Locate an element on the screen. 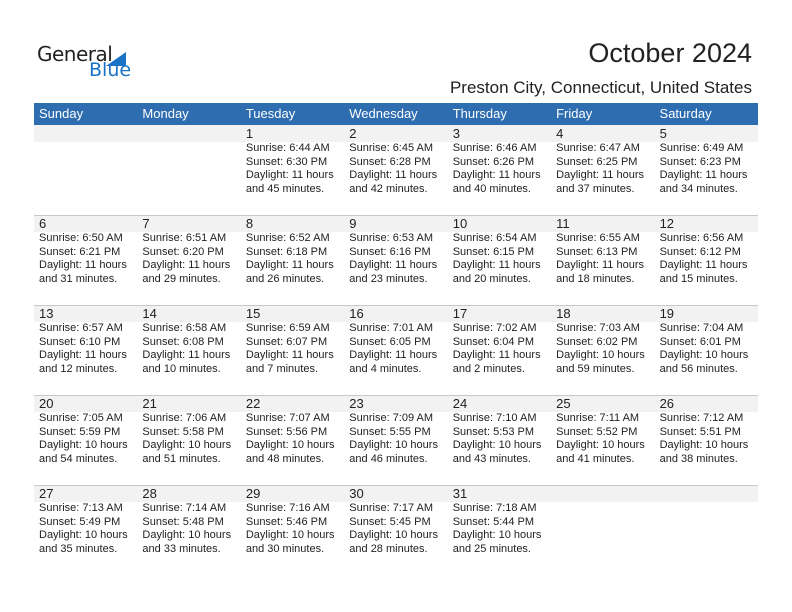 The height and width of the screenshot is (612, 792). sunset-text: Sunset: 6:13 PM is located at coordinates (597, 251).